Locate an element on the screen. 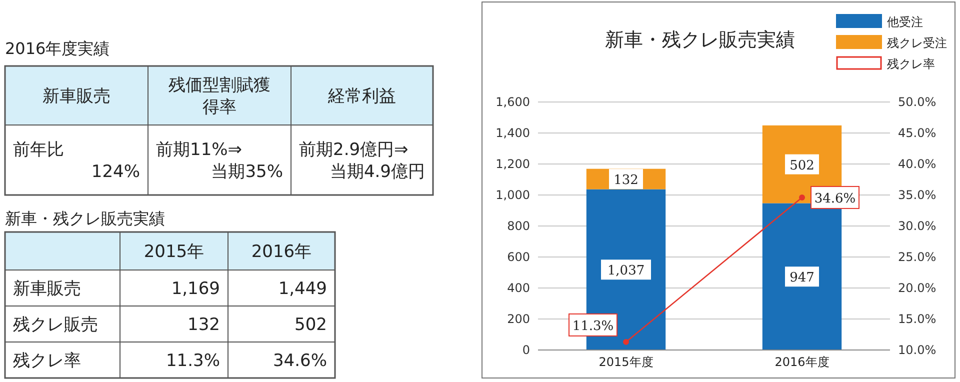 The image size is (960, 382). text: 502 is located at coordinates (310, 325).